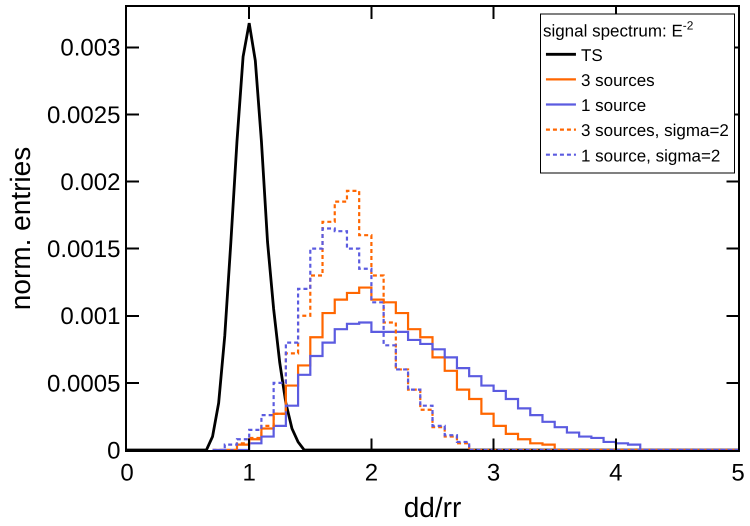 This screenshot has width=750, height=526. I want to click on x-tick-label: 5, so click(738, 473).